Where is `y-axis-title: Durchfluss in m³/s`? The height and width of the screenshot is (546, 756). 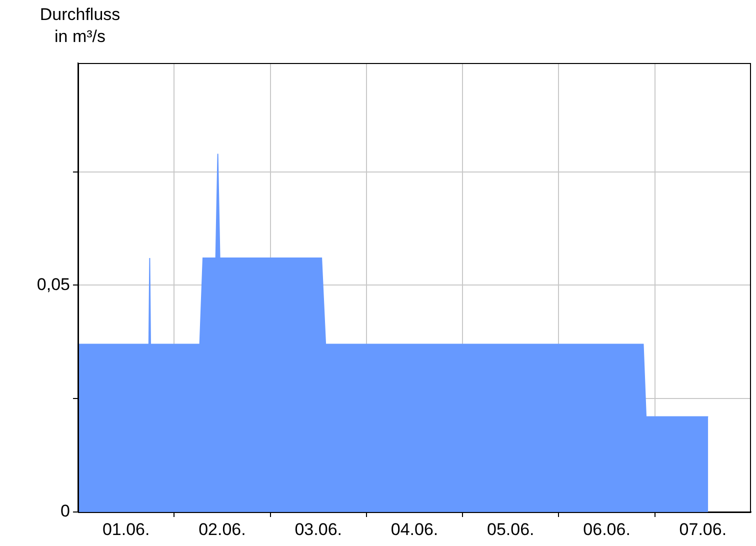 y-axis-title: Durchfluss in m³/s is located at coordinates (80, 26).